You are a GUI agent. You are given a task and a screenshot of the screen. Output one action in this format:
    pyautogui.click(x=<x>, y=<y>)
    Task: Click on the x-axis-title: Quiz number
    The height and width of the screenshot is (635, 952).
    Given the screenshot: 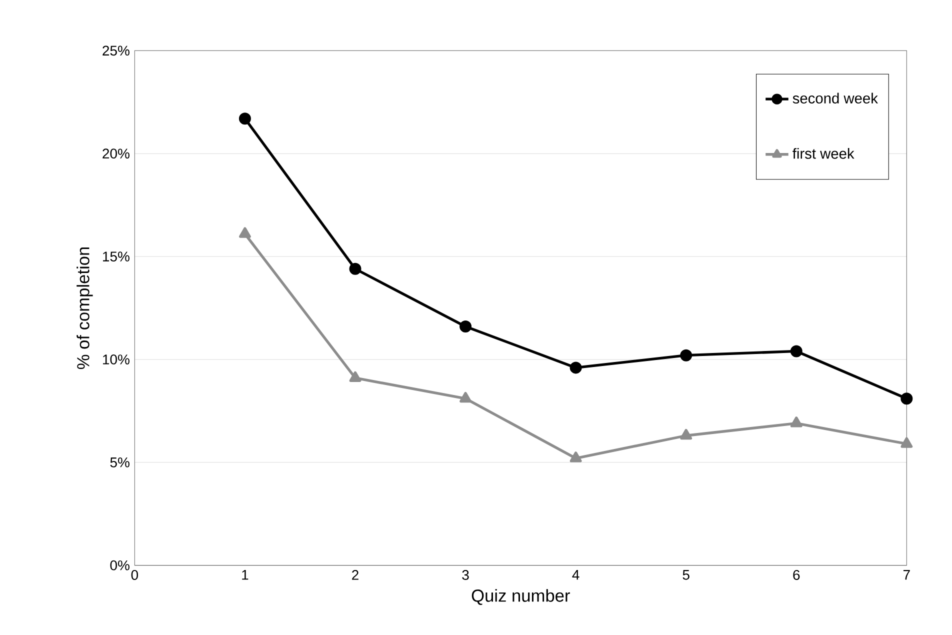 What is the action you would take?
    pyautogui.click(x=521, y=597)
    